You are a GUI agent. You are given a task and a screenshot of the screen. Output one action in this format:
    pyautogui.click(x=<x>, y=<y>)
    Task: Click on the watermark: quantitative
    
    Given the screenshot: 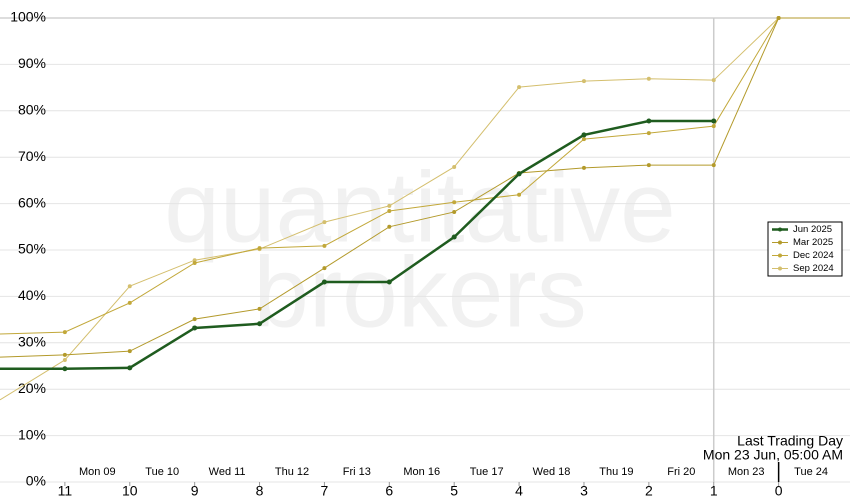 What is the action you would take?
    pyautogui.click(x=419, y=207)
    